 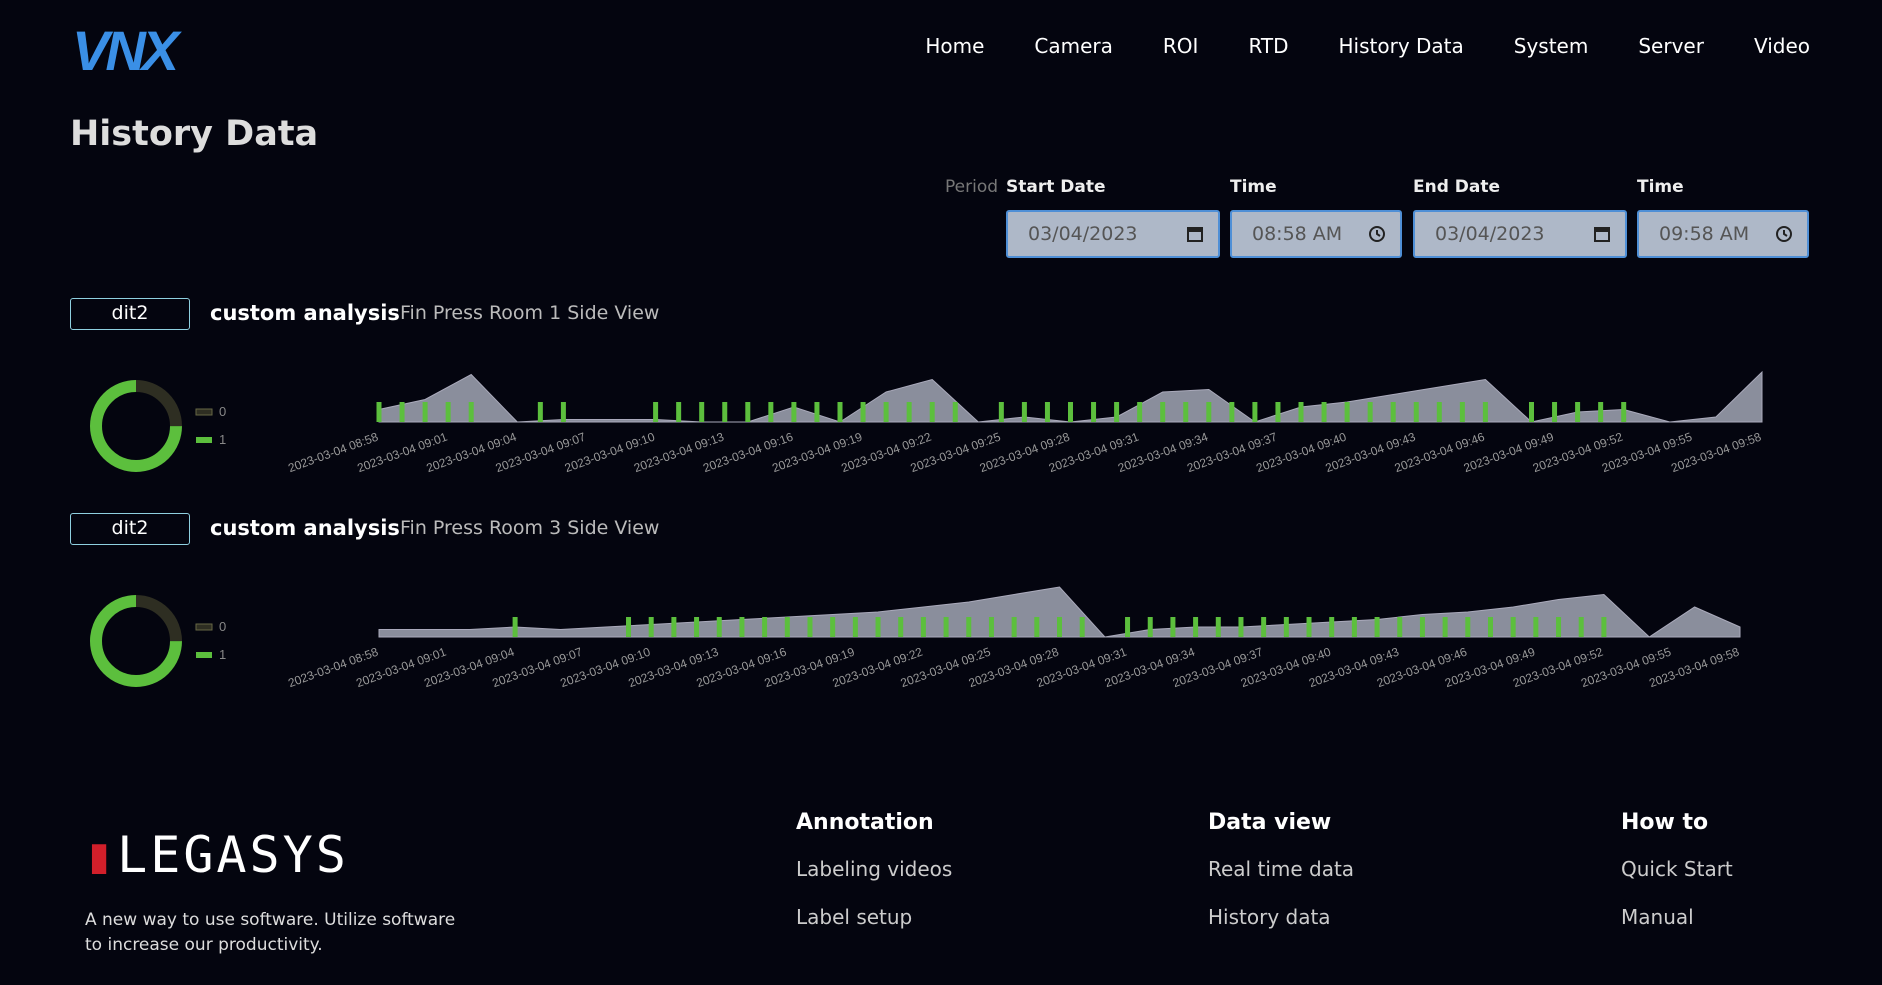 I want to click on end-time-input: 09:58 AM, so click(x=1723, y=234).